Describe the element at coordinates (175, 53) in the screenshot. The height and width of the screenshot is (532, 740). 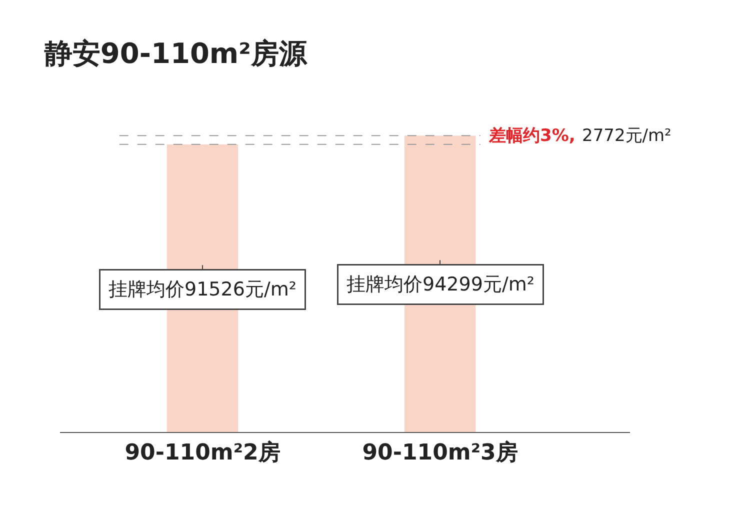
I see `chart-title: 静安90-110m²房源` at that location.